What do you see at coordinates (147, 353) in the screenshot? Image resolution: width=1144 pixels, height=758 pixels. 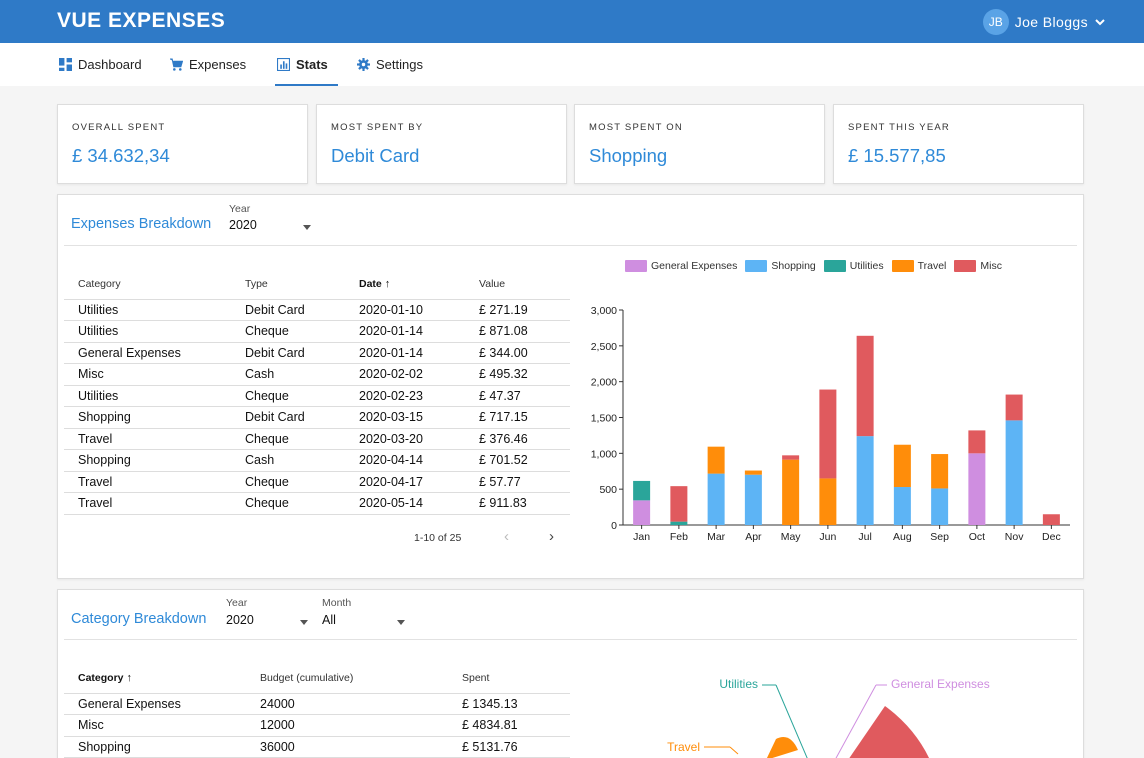 I see `table-cell: General Expenses` at bounding box center [147, 353].